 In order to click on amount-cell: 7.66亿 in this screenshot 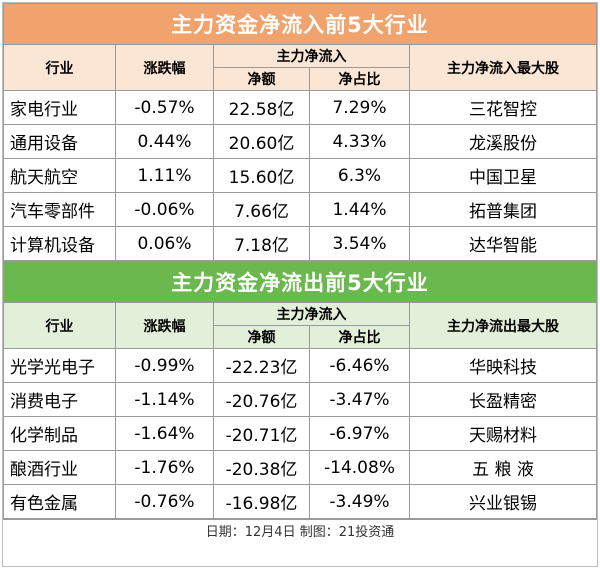, I will do `click(261, 209)`.